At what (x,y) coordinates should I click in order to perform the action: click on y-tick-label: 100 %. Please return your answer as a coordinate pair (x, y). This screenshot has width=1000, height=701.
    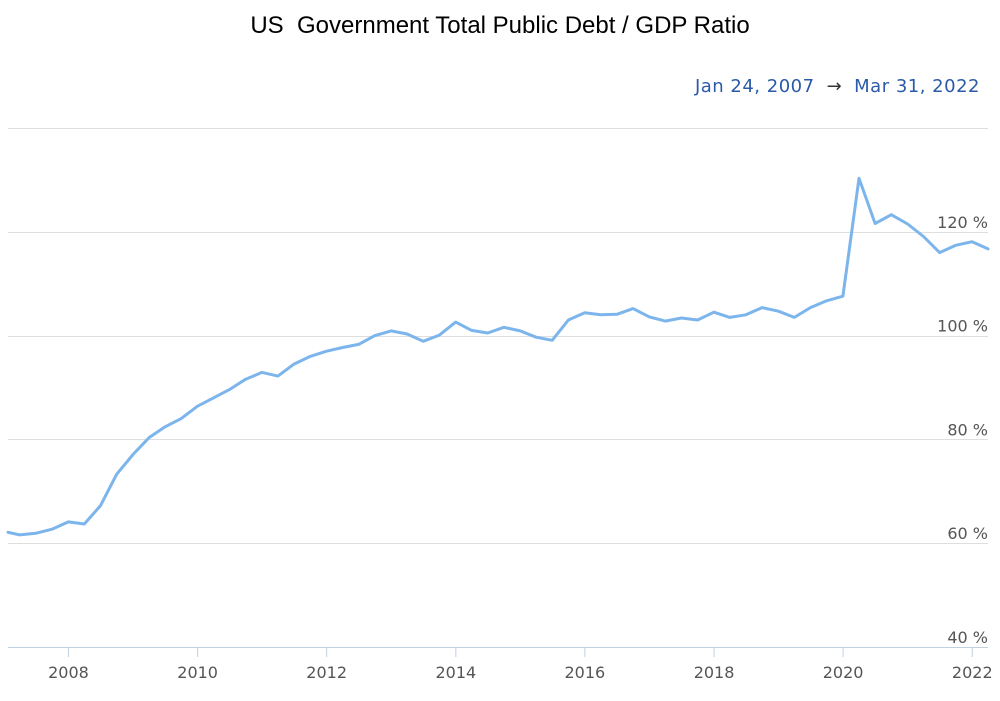
    Looking at the image, I should click on (962, 326).